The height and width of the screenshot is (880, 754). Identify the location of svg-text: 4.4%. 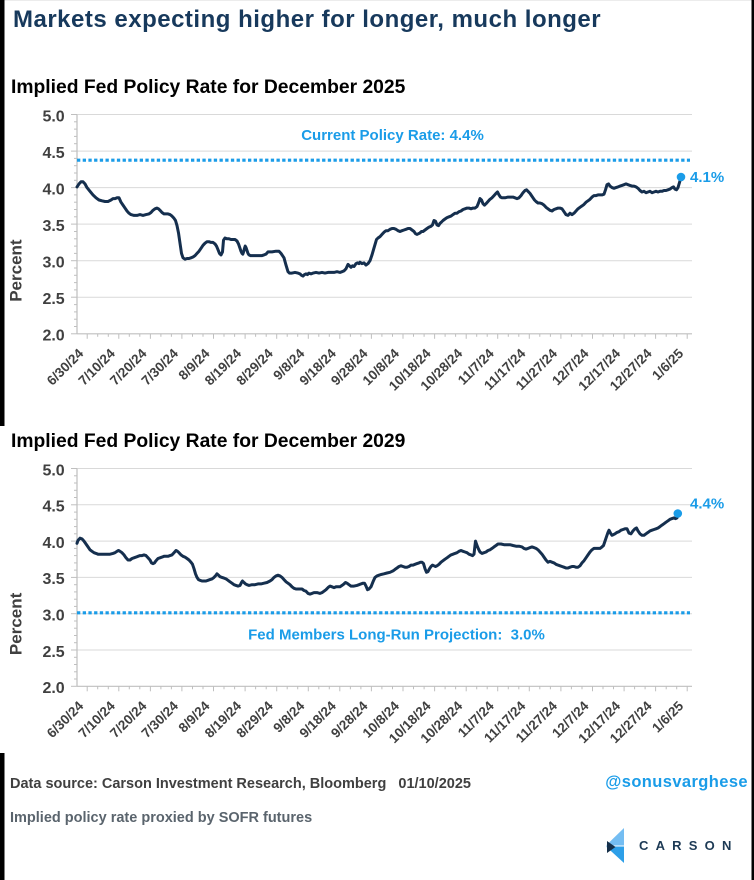
(707, 504).